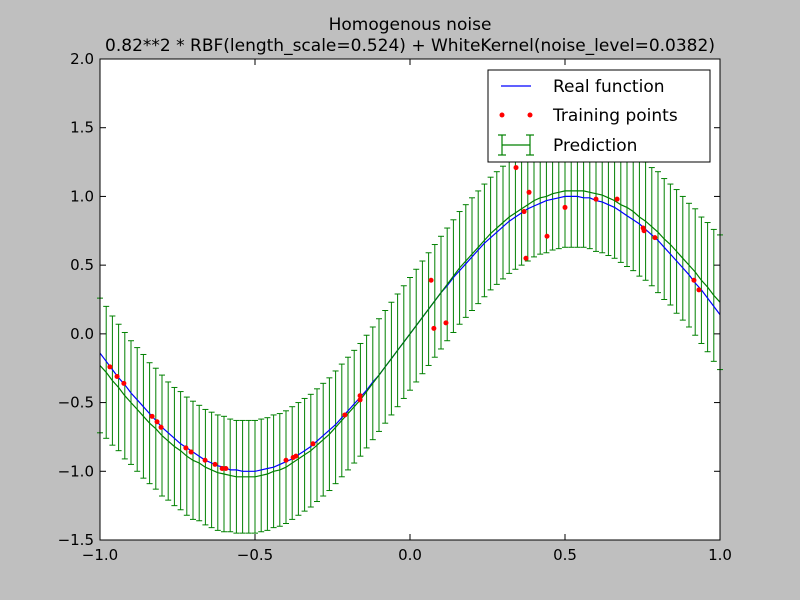 The image size is (800, 600). Describe the element at coordinates (565, 555) in the screenshot. I see `x-tick-label: 0.5` at that location.